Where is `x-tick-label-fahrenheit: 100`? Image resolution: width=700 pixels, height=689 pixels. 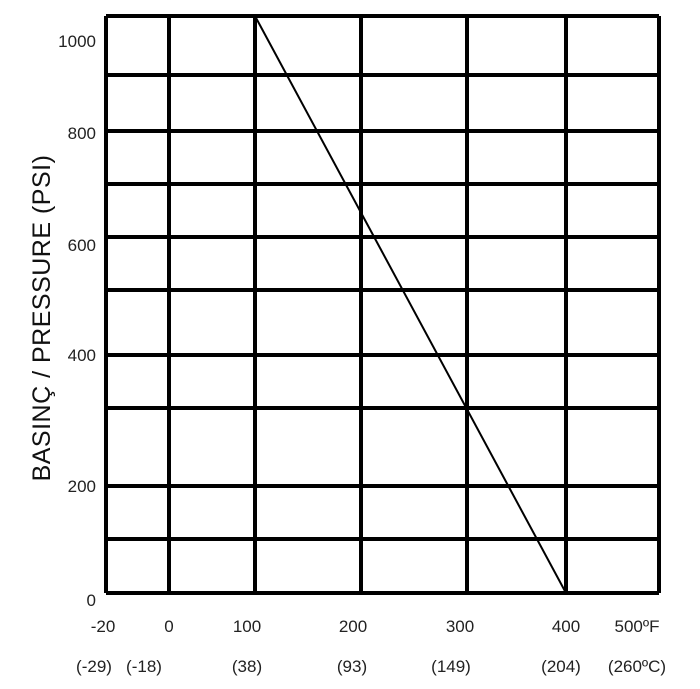 x-tick-label-fahrenheit: 100 is located at coordinates (247, 626).